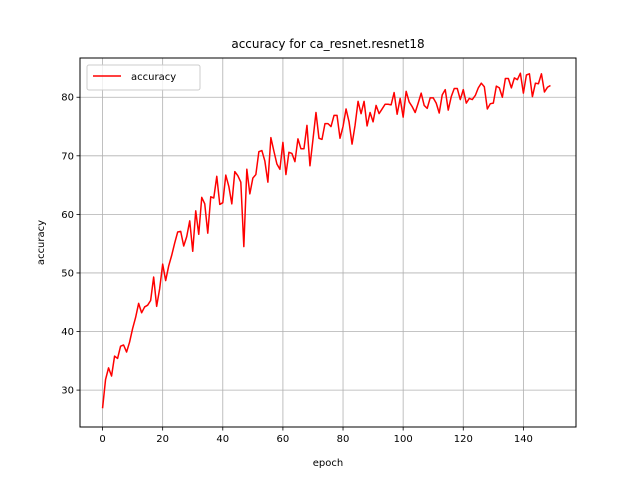 The image size is (640, 480). What do you see at coordinates (403, 439) in the screenshot?
I see `x-tick-label: 100` at bounding box center [403, 439].